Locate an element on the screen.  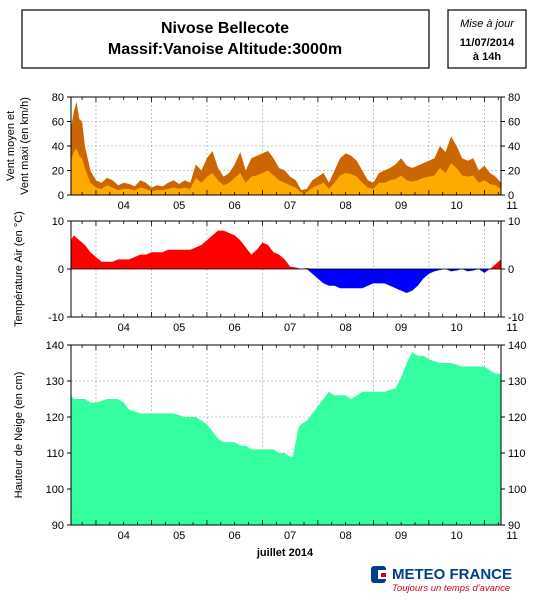
wind-ylabel-line2: Vent maxi (en km/h) is located at coordinates (25, 146).